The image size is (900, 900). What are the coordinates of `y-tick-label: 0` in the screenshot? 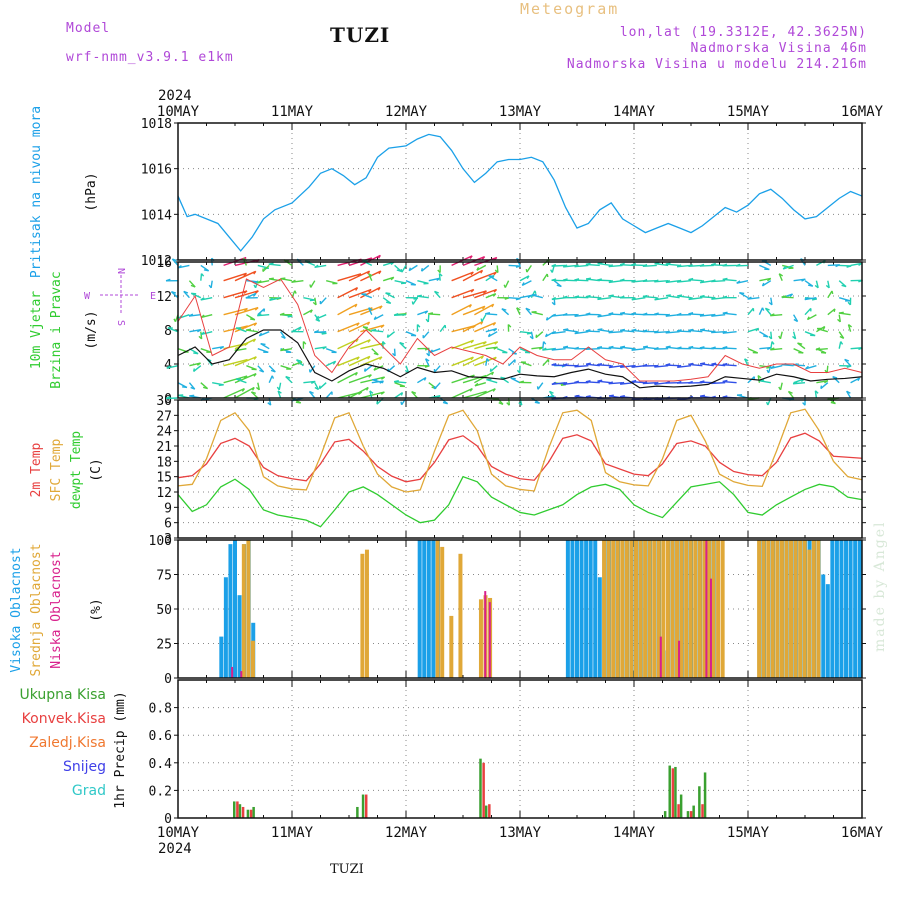 It's located at (168, 679).